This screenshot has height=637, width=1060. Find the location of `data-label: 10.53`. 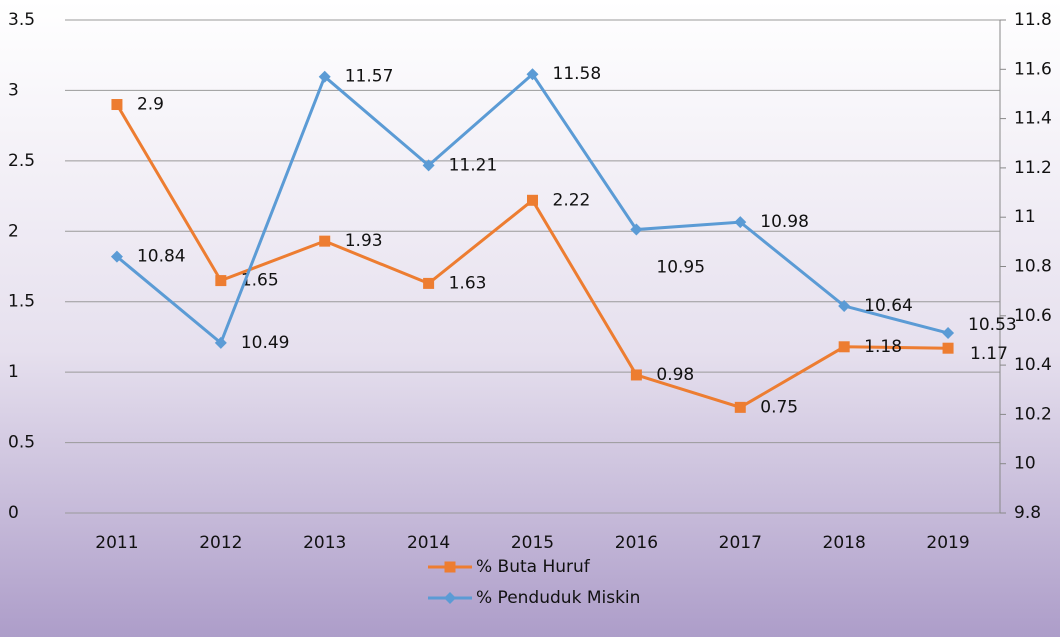

data-label: 10.53 is located at coordinates (992, 325).